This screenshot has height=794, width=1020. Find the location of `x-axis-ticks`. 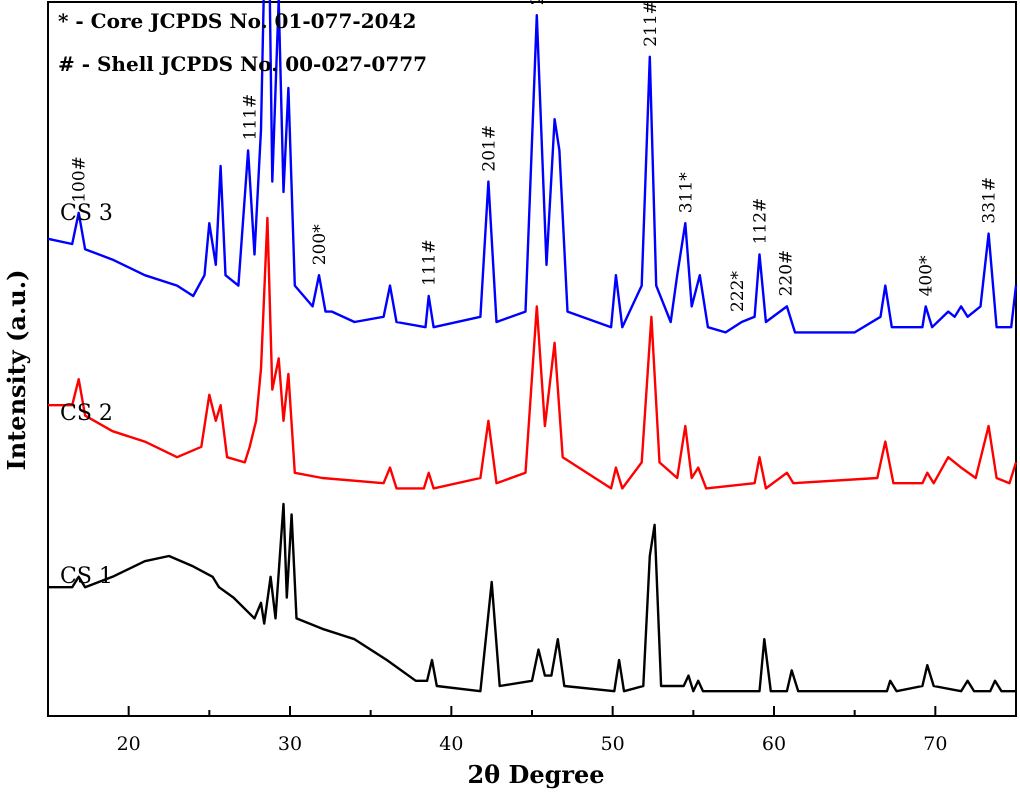

x-axis-ticks is located at coordinates (532, 711).